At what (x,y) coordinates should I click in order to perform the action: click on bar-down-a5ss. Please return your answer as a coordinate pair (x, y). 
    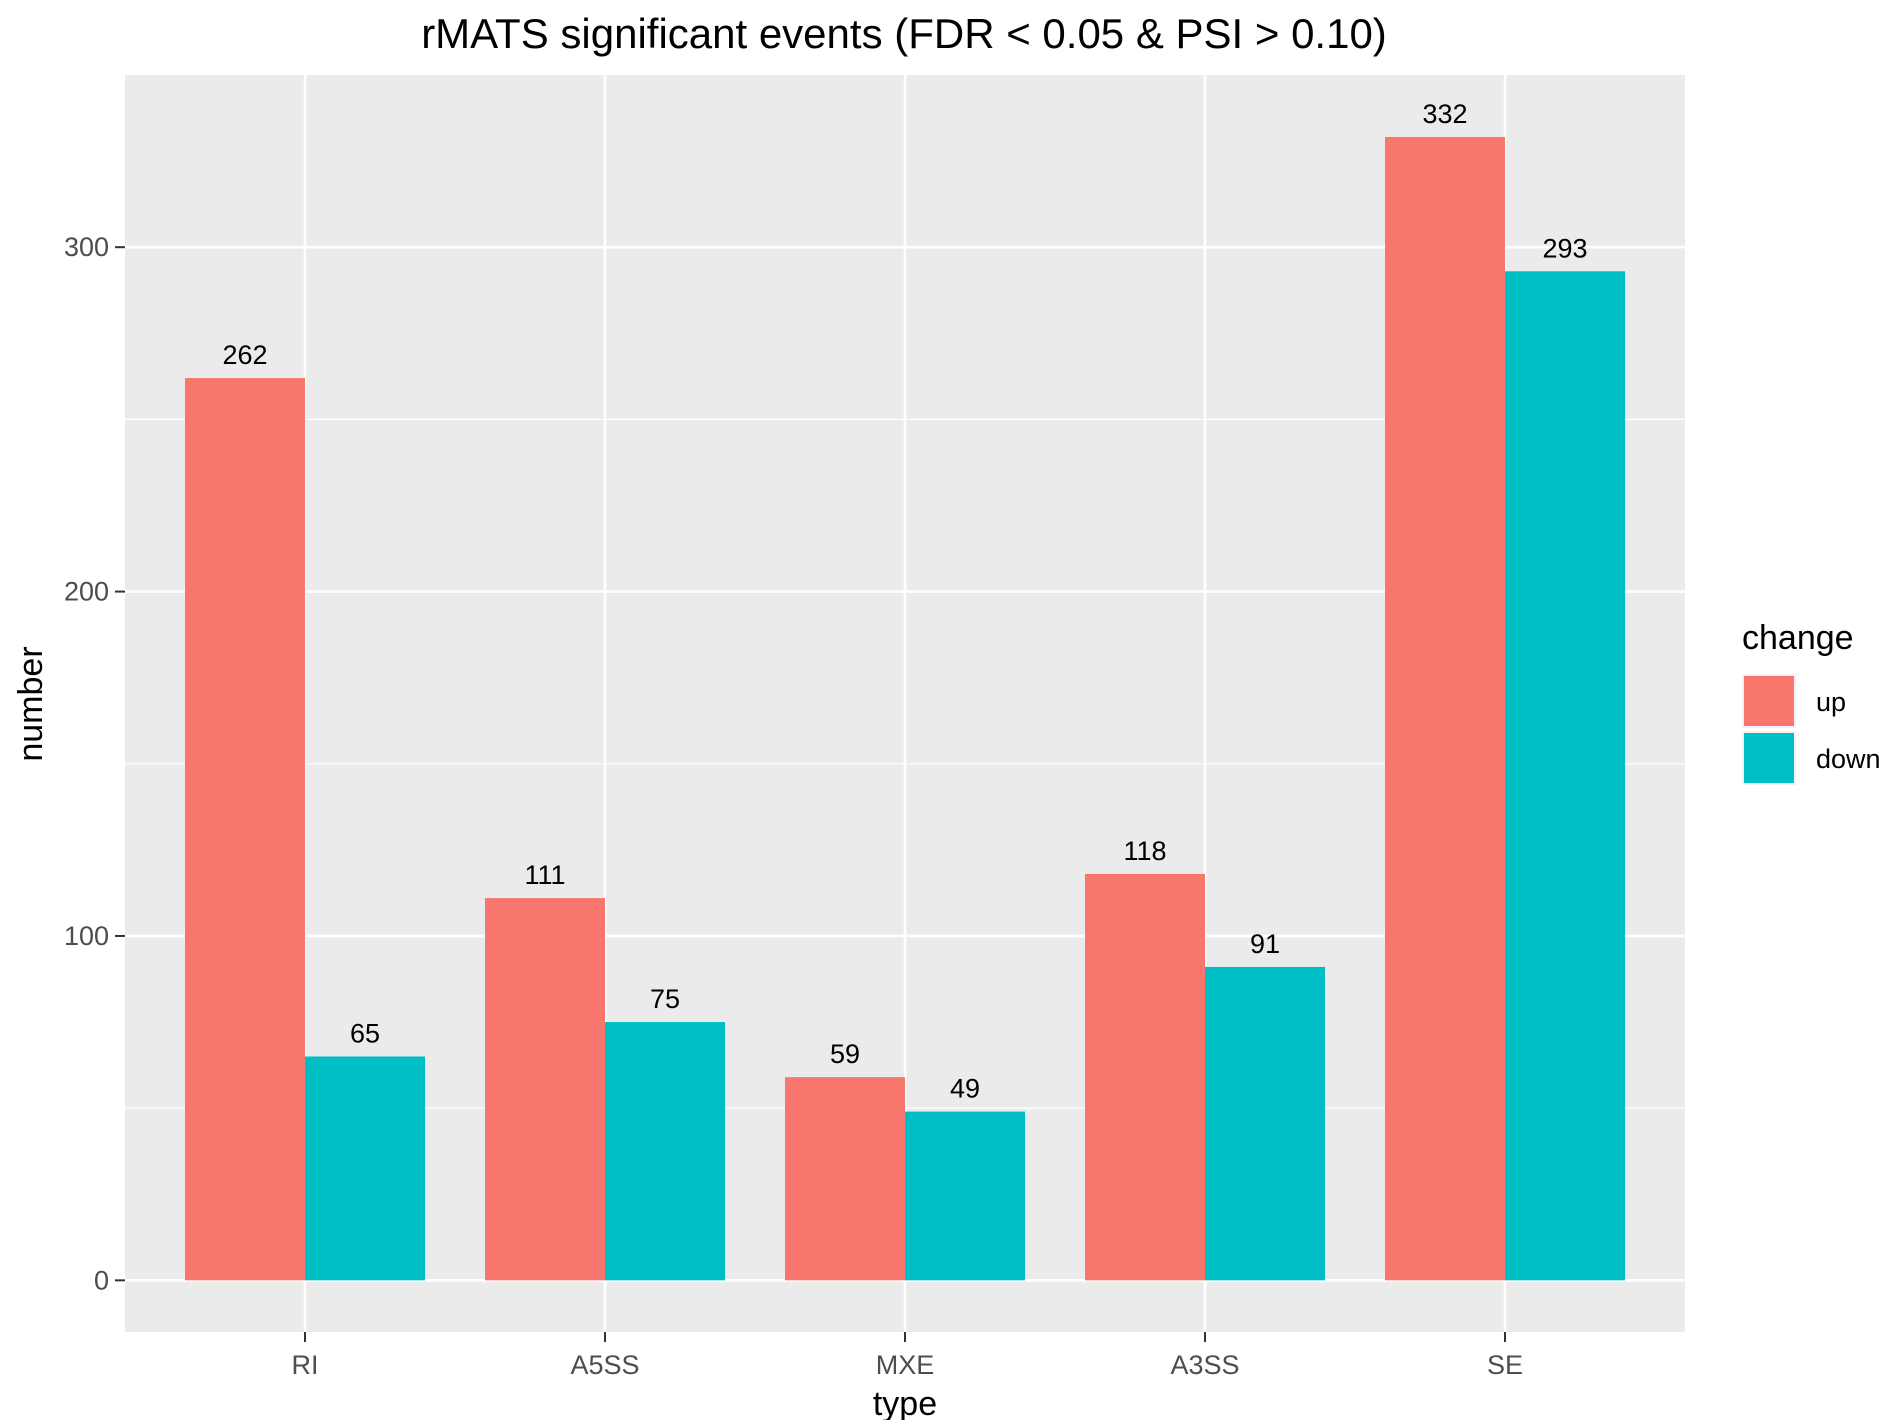
    Looking at the image, I should click on (665, 1151).